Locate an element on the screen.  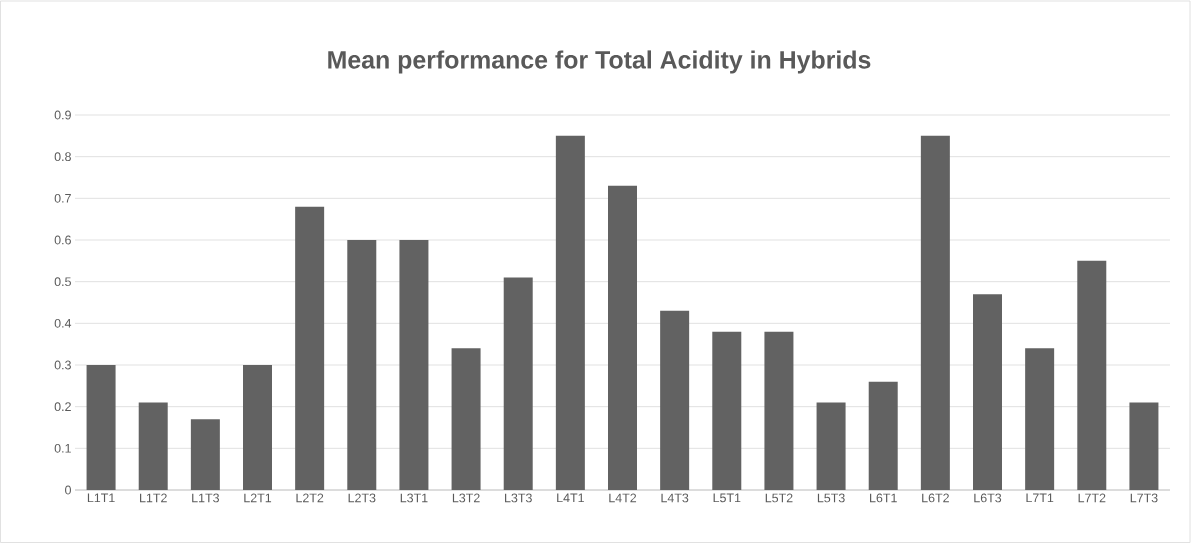
y-tick-label: 0.6 is located at coordinates (62, 240).